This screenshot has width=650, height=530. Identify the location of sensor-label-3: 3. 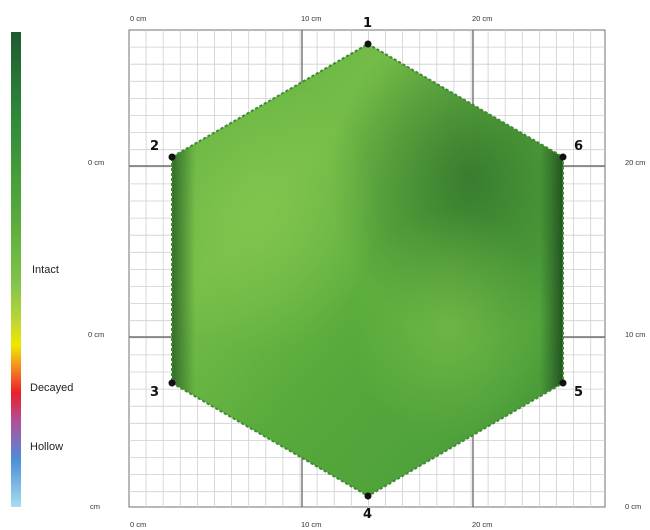
(154, 392).